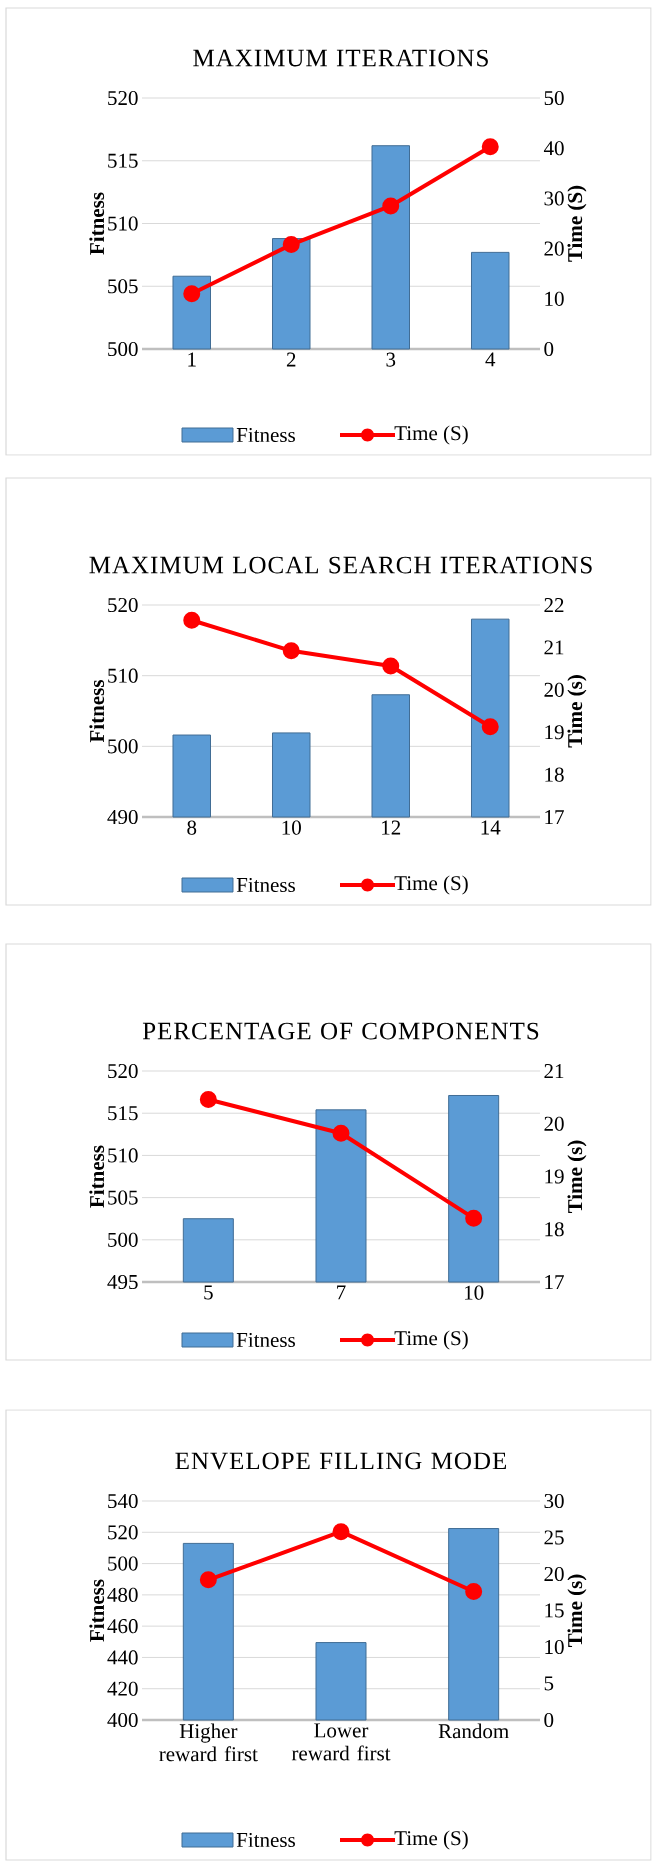 The image size is (652, 1866). I want to click on x-tick-label: Random, so click(474, 1731).